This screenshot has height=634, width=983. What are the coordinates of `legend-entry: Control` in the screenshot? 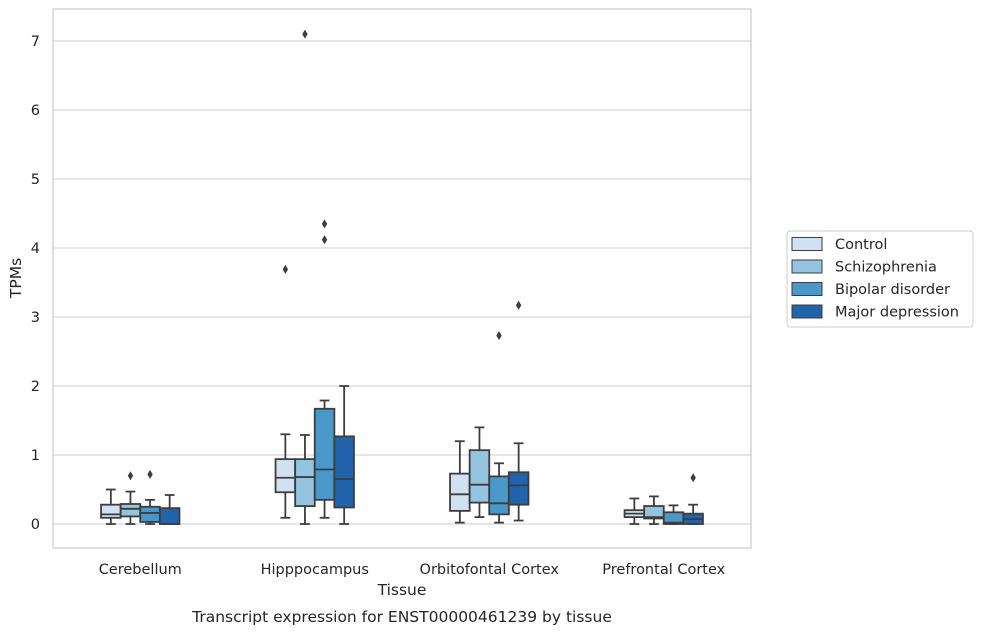 It's located at (839, 245).